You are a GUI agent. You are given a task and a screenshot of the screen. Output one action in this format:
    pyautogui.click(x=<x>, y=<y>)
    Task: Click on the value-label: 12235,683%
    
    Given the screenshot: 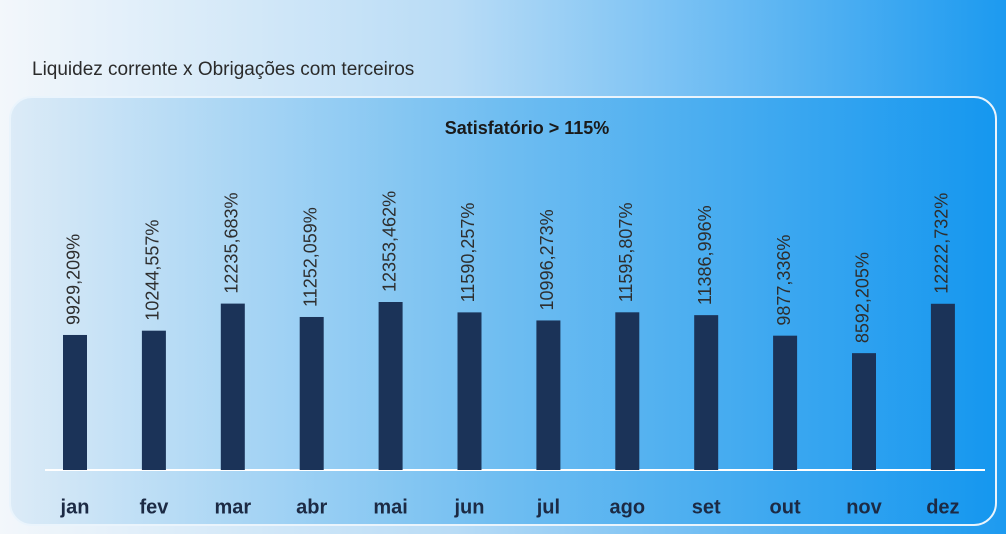 What is the action you would take?
    pyautogui.click(x=232, y=243)
    